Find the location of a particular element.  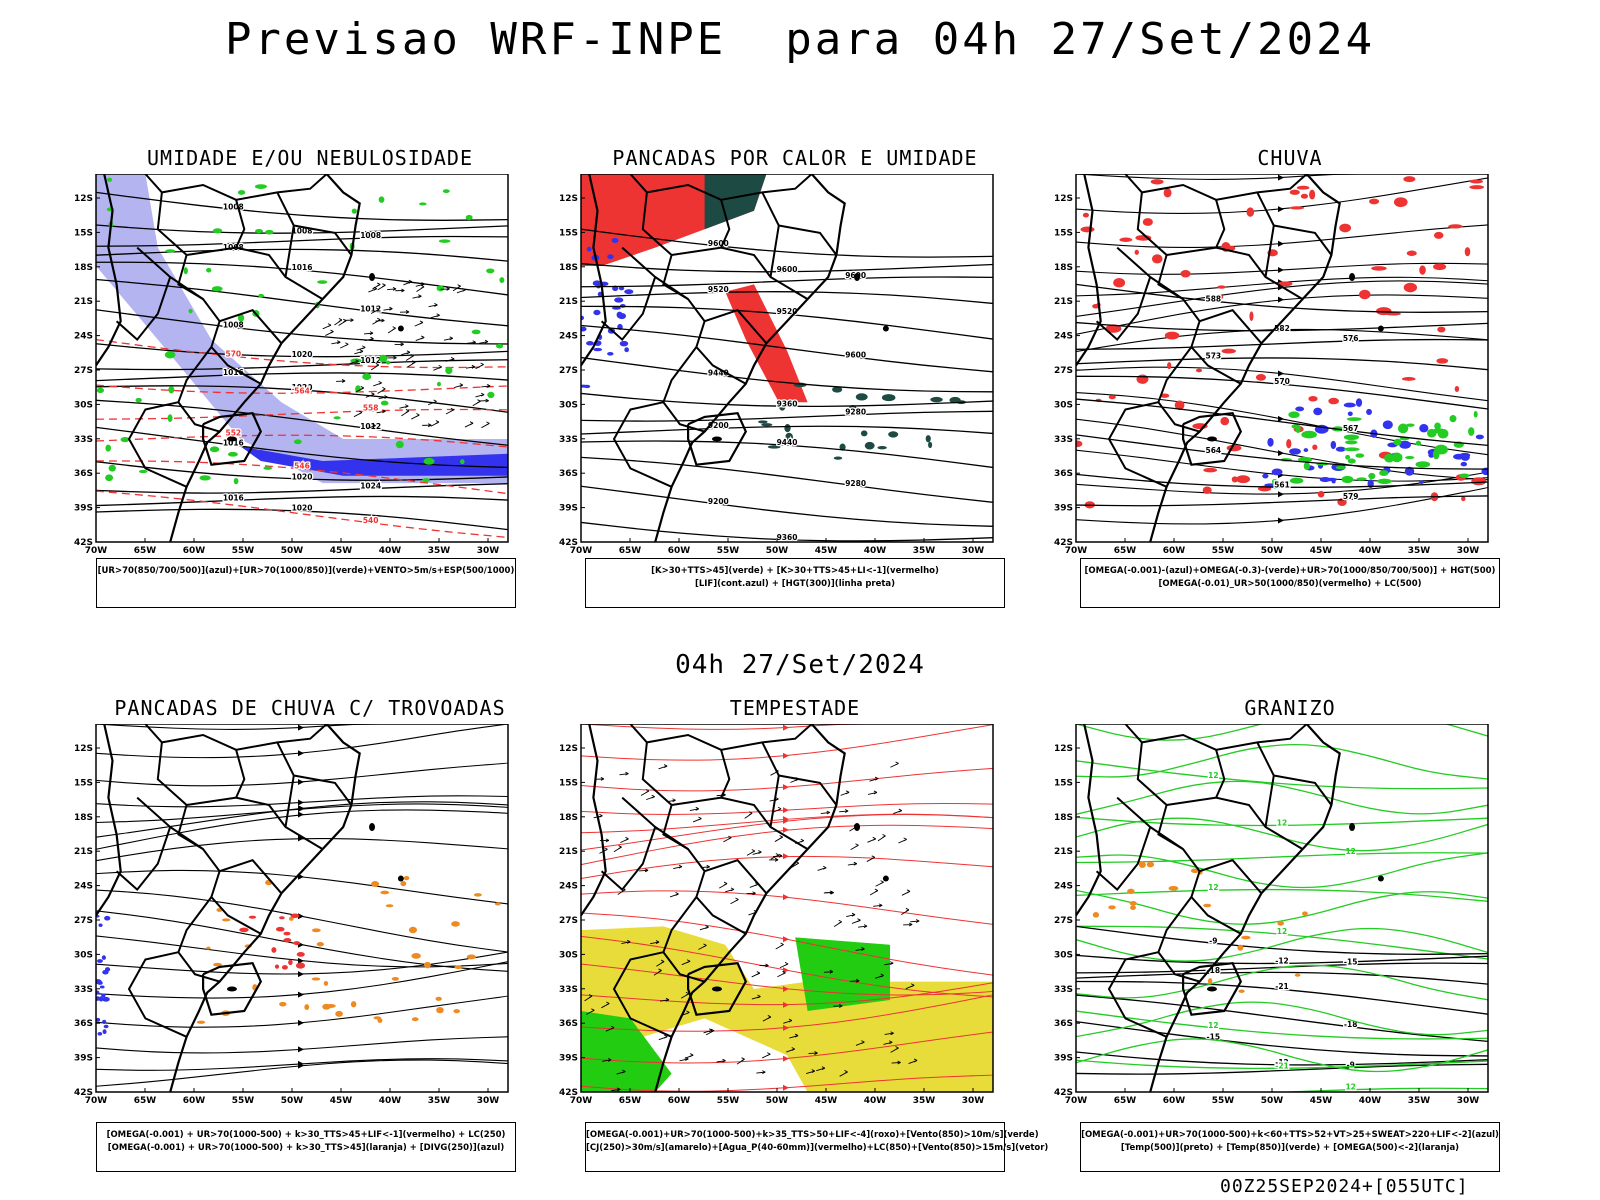

lon-tick-label: 70W is located at coordinates (581, 1101).